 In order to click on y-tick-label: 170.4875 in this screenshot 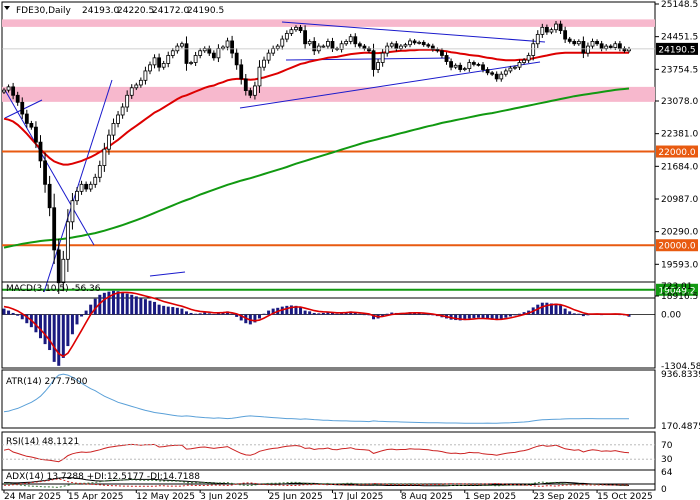, I will do `click(680, 427)`.